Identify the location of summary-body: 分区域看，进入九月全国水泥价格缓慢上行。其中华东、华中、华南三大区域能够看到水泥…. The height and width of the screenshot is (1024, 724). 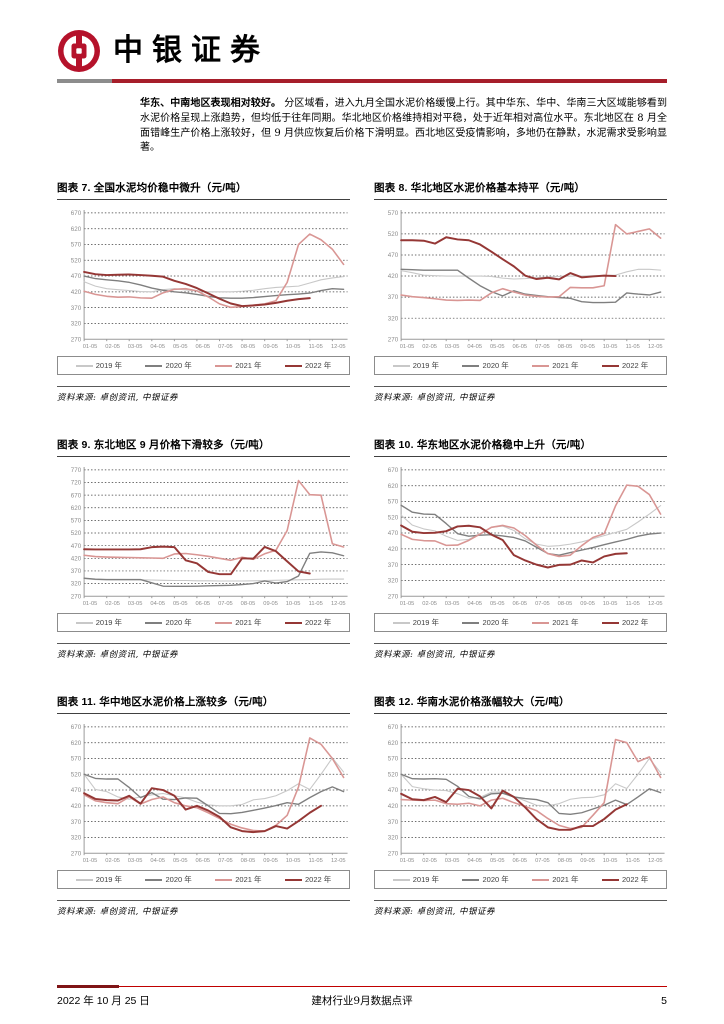
(404, 126).